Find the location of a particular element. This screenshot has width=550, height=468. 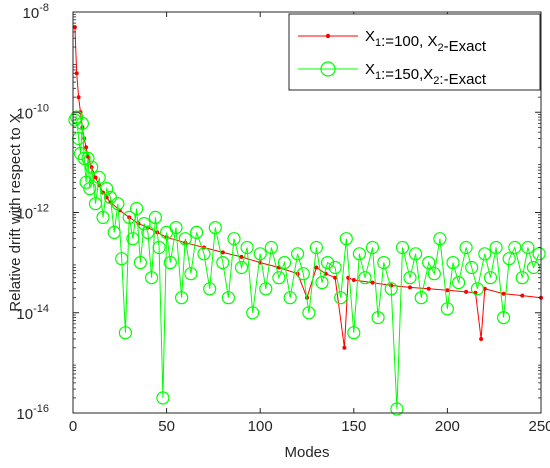

legend: X1:=100, X2-Exact X1:=150,X2:-Exact is located at coordinates (414, 52).